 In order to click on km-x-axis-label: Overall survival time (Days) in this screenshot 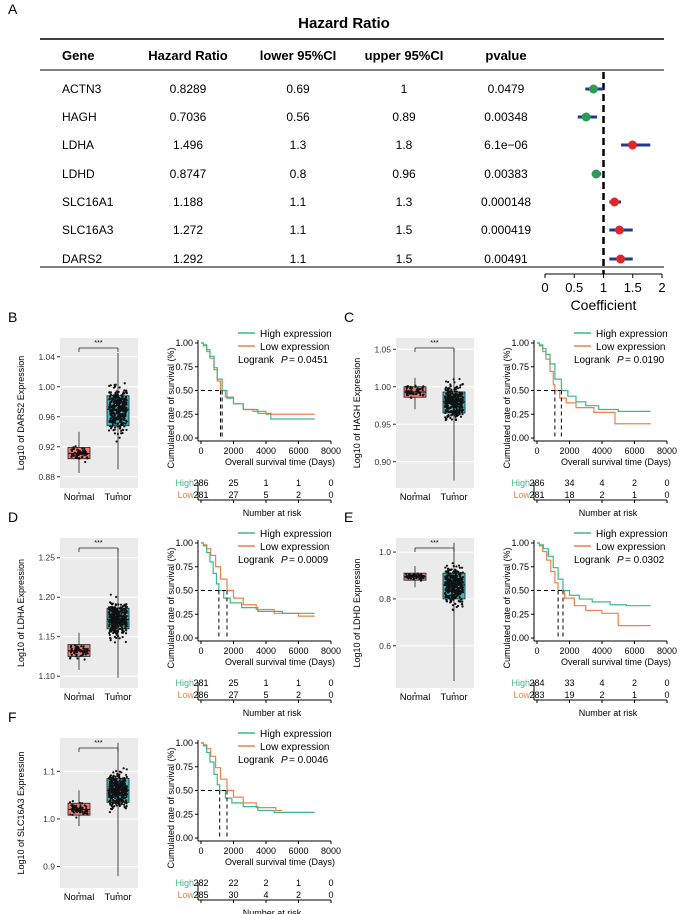, I will do `click(280, 862)`.